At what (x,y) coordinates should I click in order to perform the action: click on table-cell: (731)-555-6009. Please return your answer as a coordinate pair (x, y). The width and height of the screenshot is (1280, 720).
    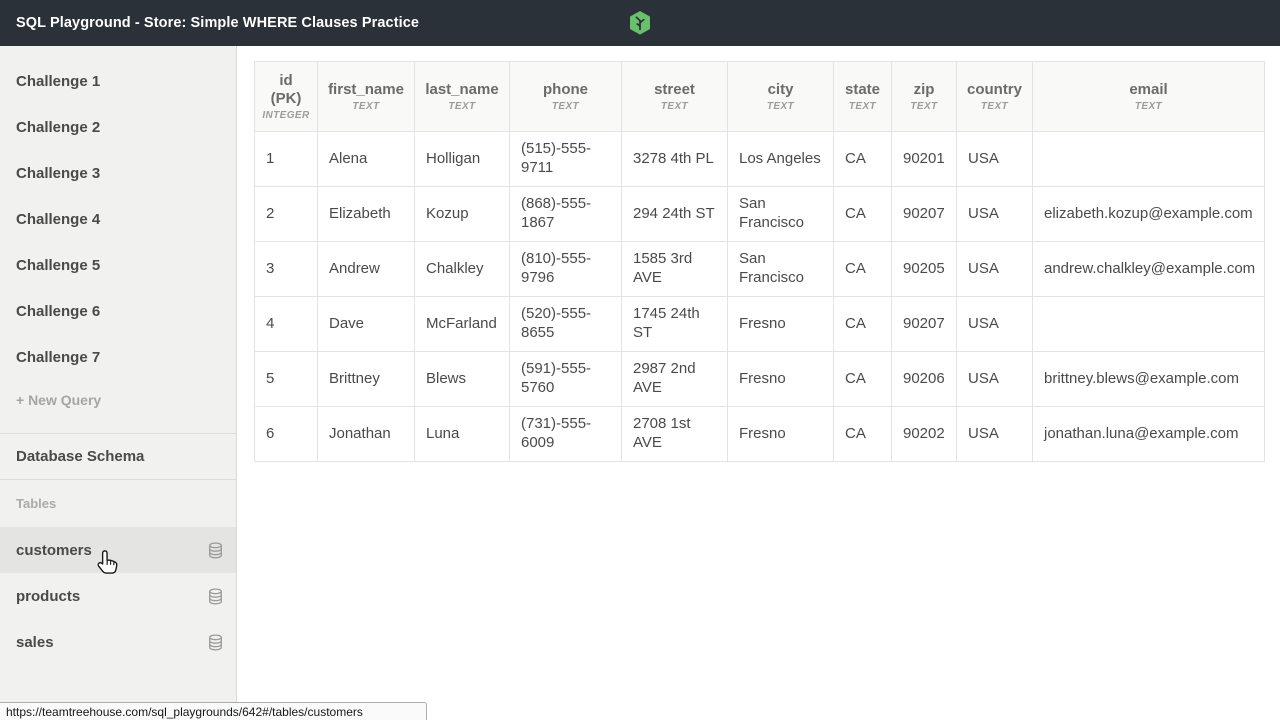
    Looking at the image, I should click on (565, 434).